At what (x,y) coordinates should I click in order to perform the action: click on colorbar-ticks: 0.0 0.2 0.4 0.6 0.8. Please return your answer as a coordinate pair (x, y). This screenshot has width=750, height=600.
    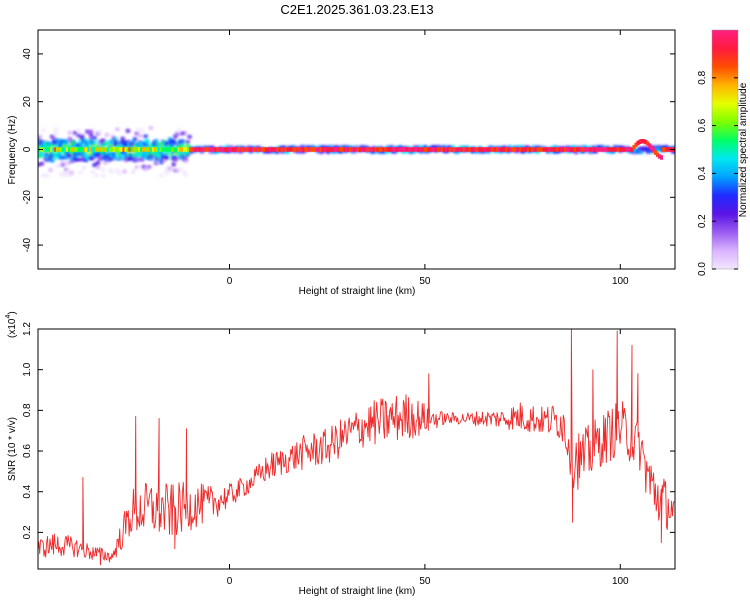
    Looking at the image, I should click on (717, 173).